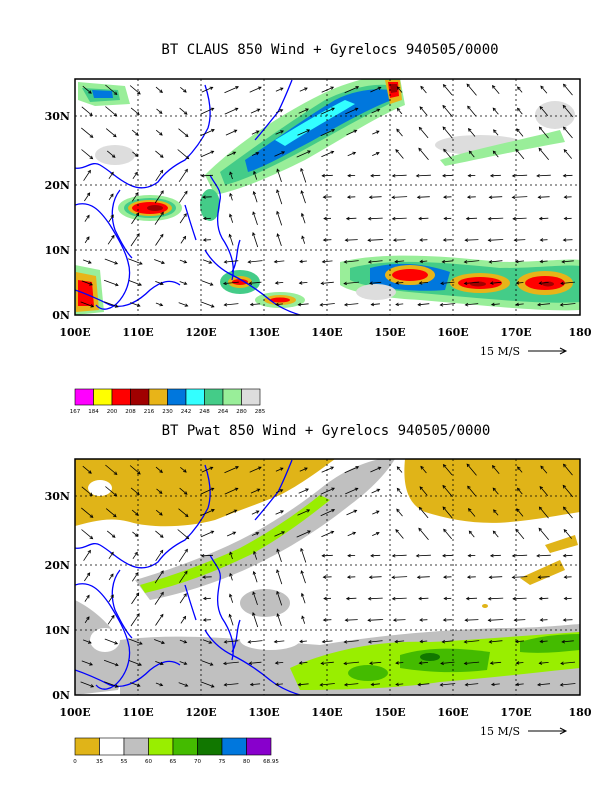 This screenshot has height=792, width=612. What do you see at coordinates (136, 746) in the screenshot?
I see `colorbar-swatch` at bounding box center [136, 746].